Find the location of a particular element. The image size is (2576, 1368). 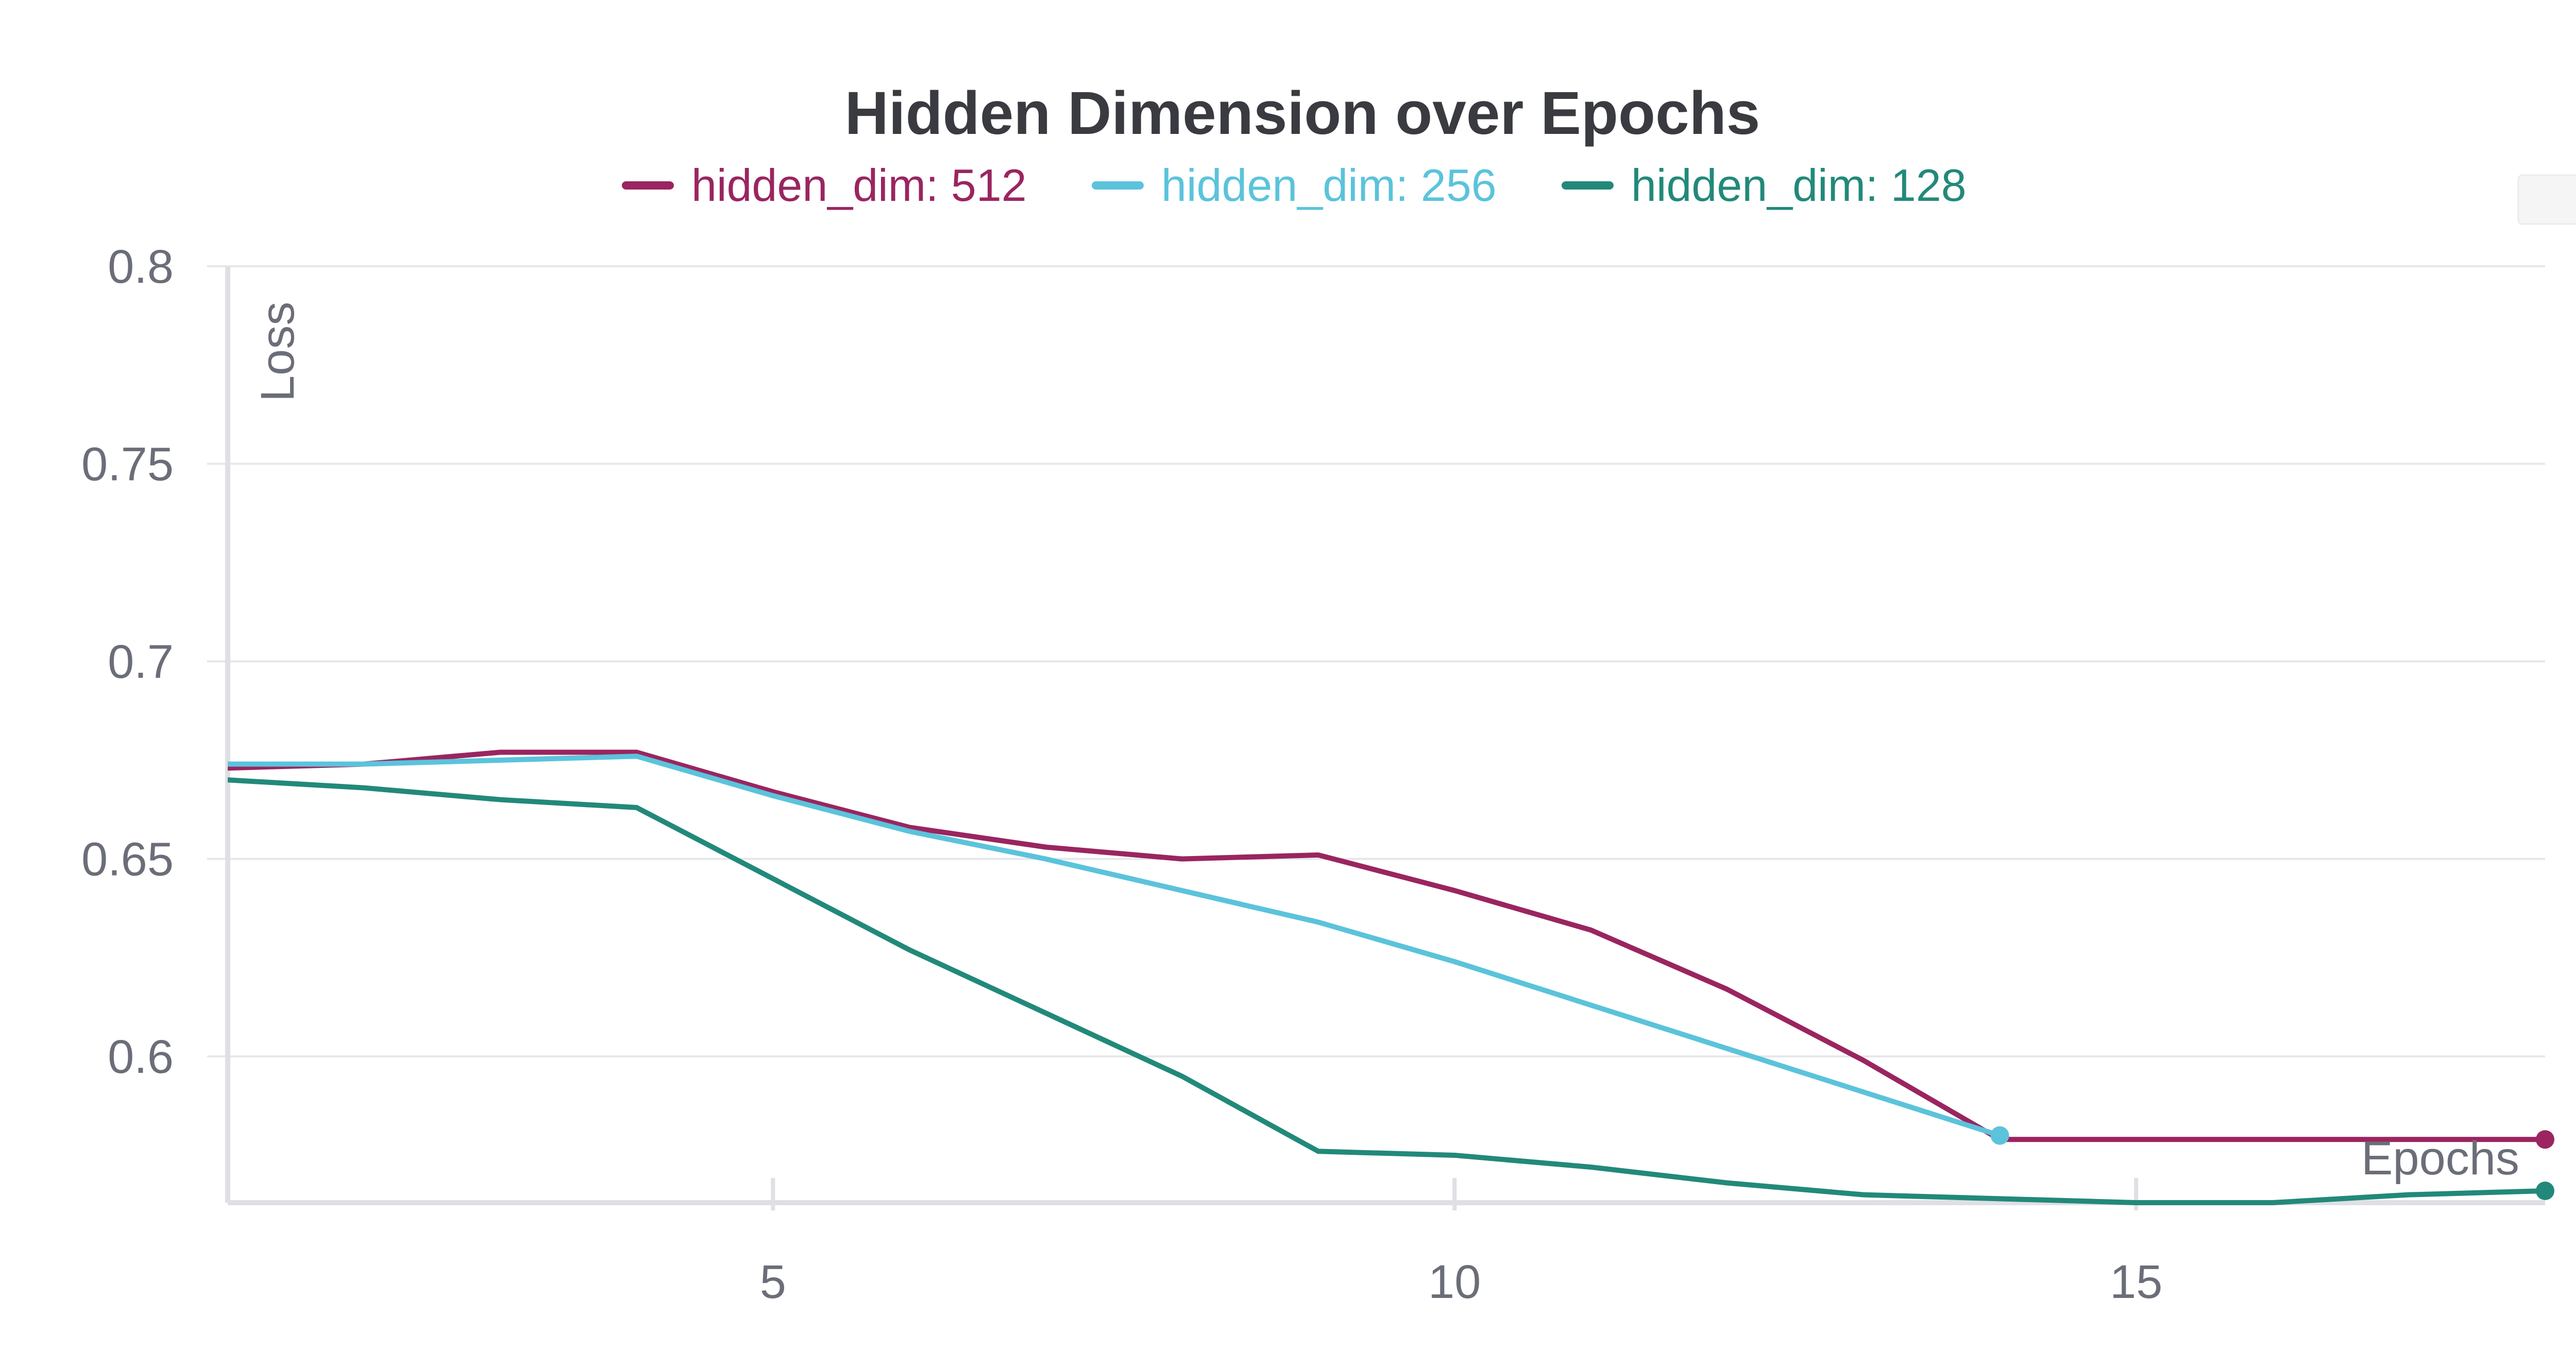

legend-item-2: hidden_dim: 128 is located at coordinates (1764, 185).